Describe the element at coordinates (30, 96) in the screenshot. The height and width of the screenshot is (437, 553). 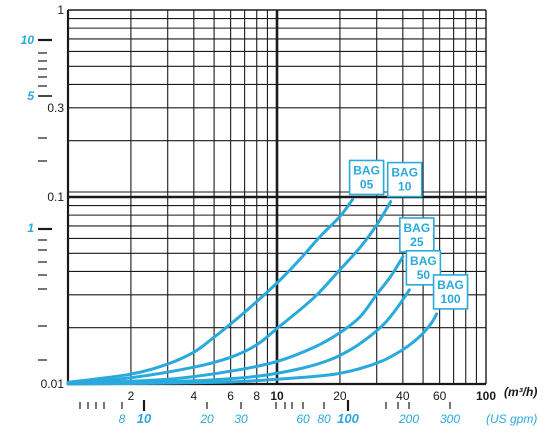
I see `y2-tick-label: 5` at that location.